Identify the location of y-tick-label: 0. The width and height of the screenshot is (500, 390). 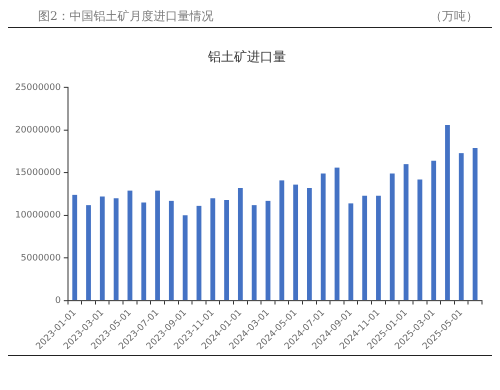
(58, 301).